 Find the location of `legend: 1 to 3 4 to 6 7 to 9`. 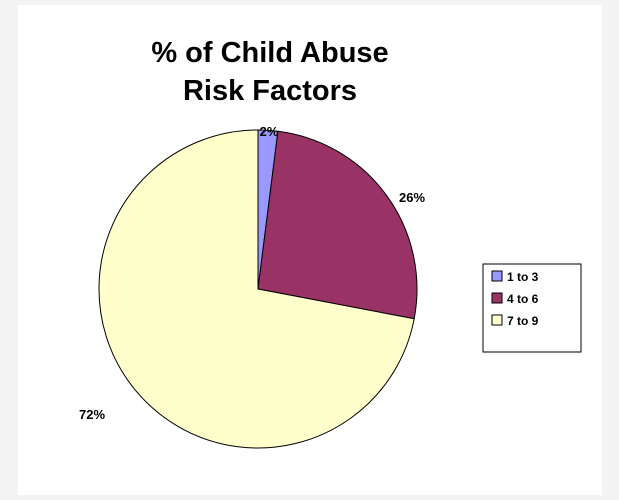

legend: 1 to 3 4 to 6 7 to 9 is located at coordinates (532, 308).